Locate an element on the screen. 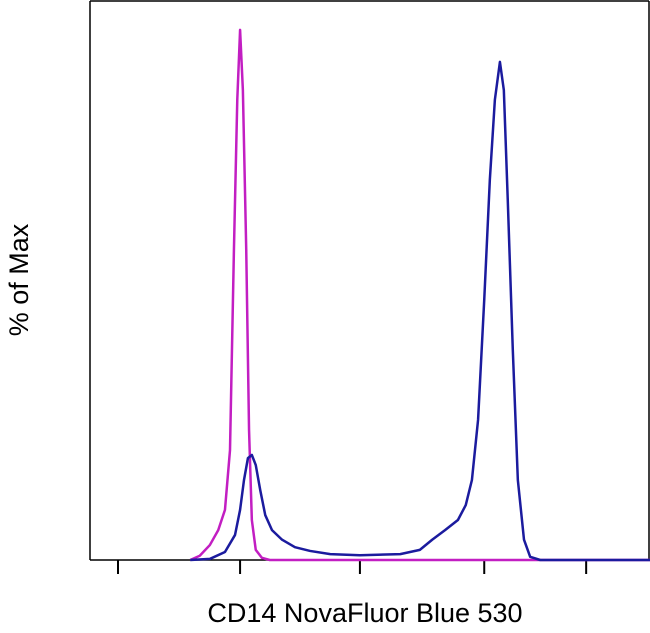  y-axis-label: % of Max is located at coordinates (19, 279).